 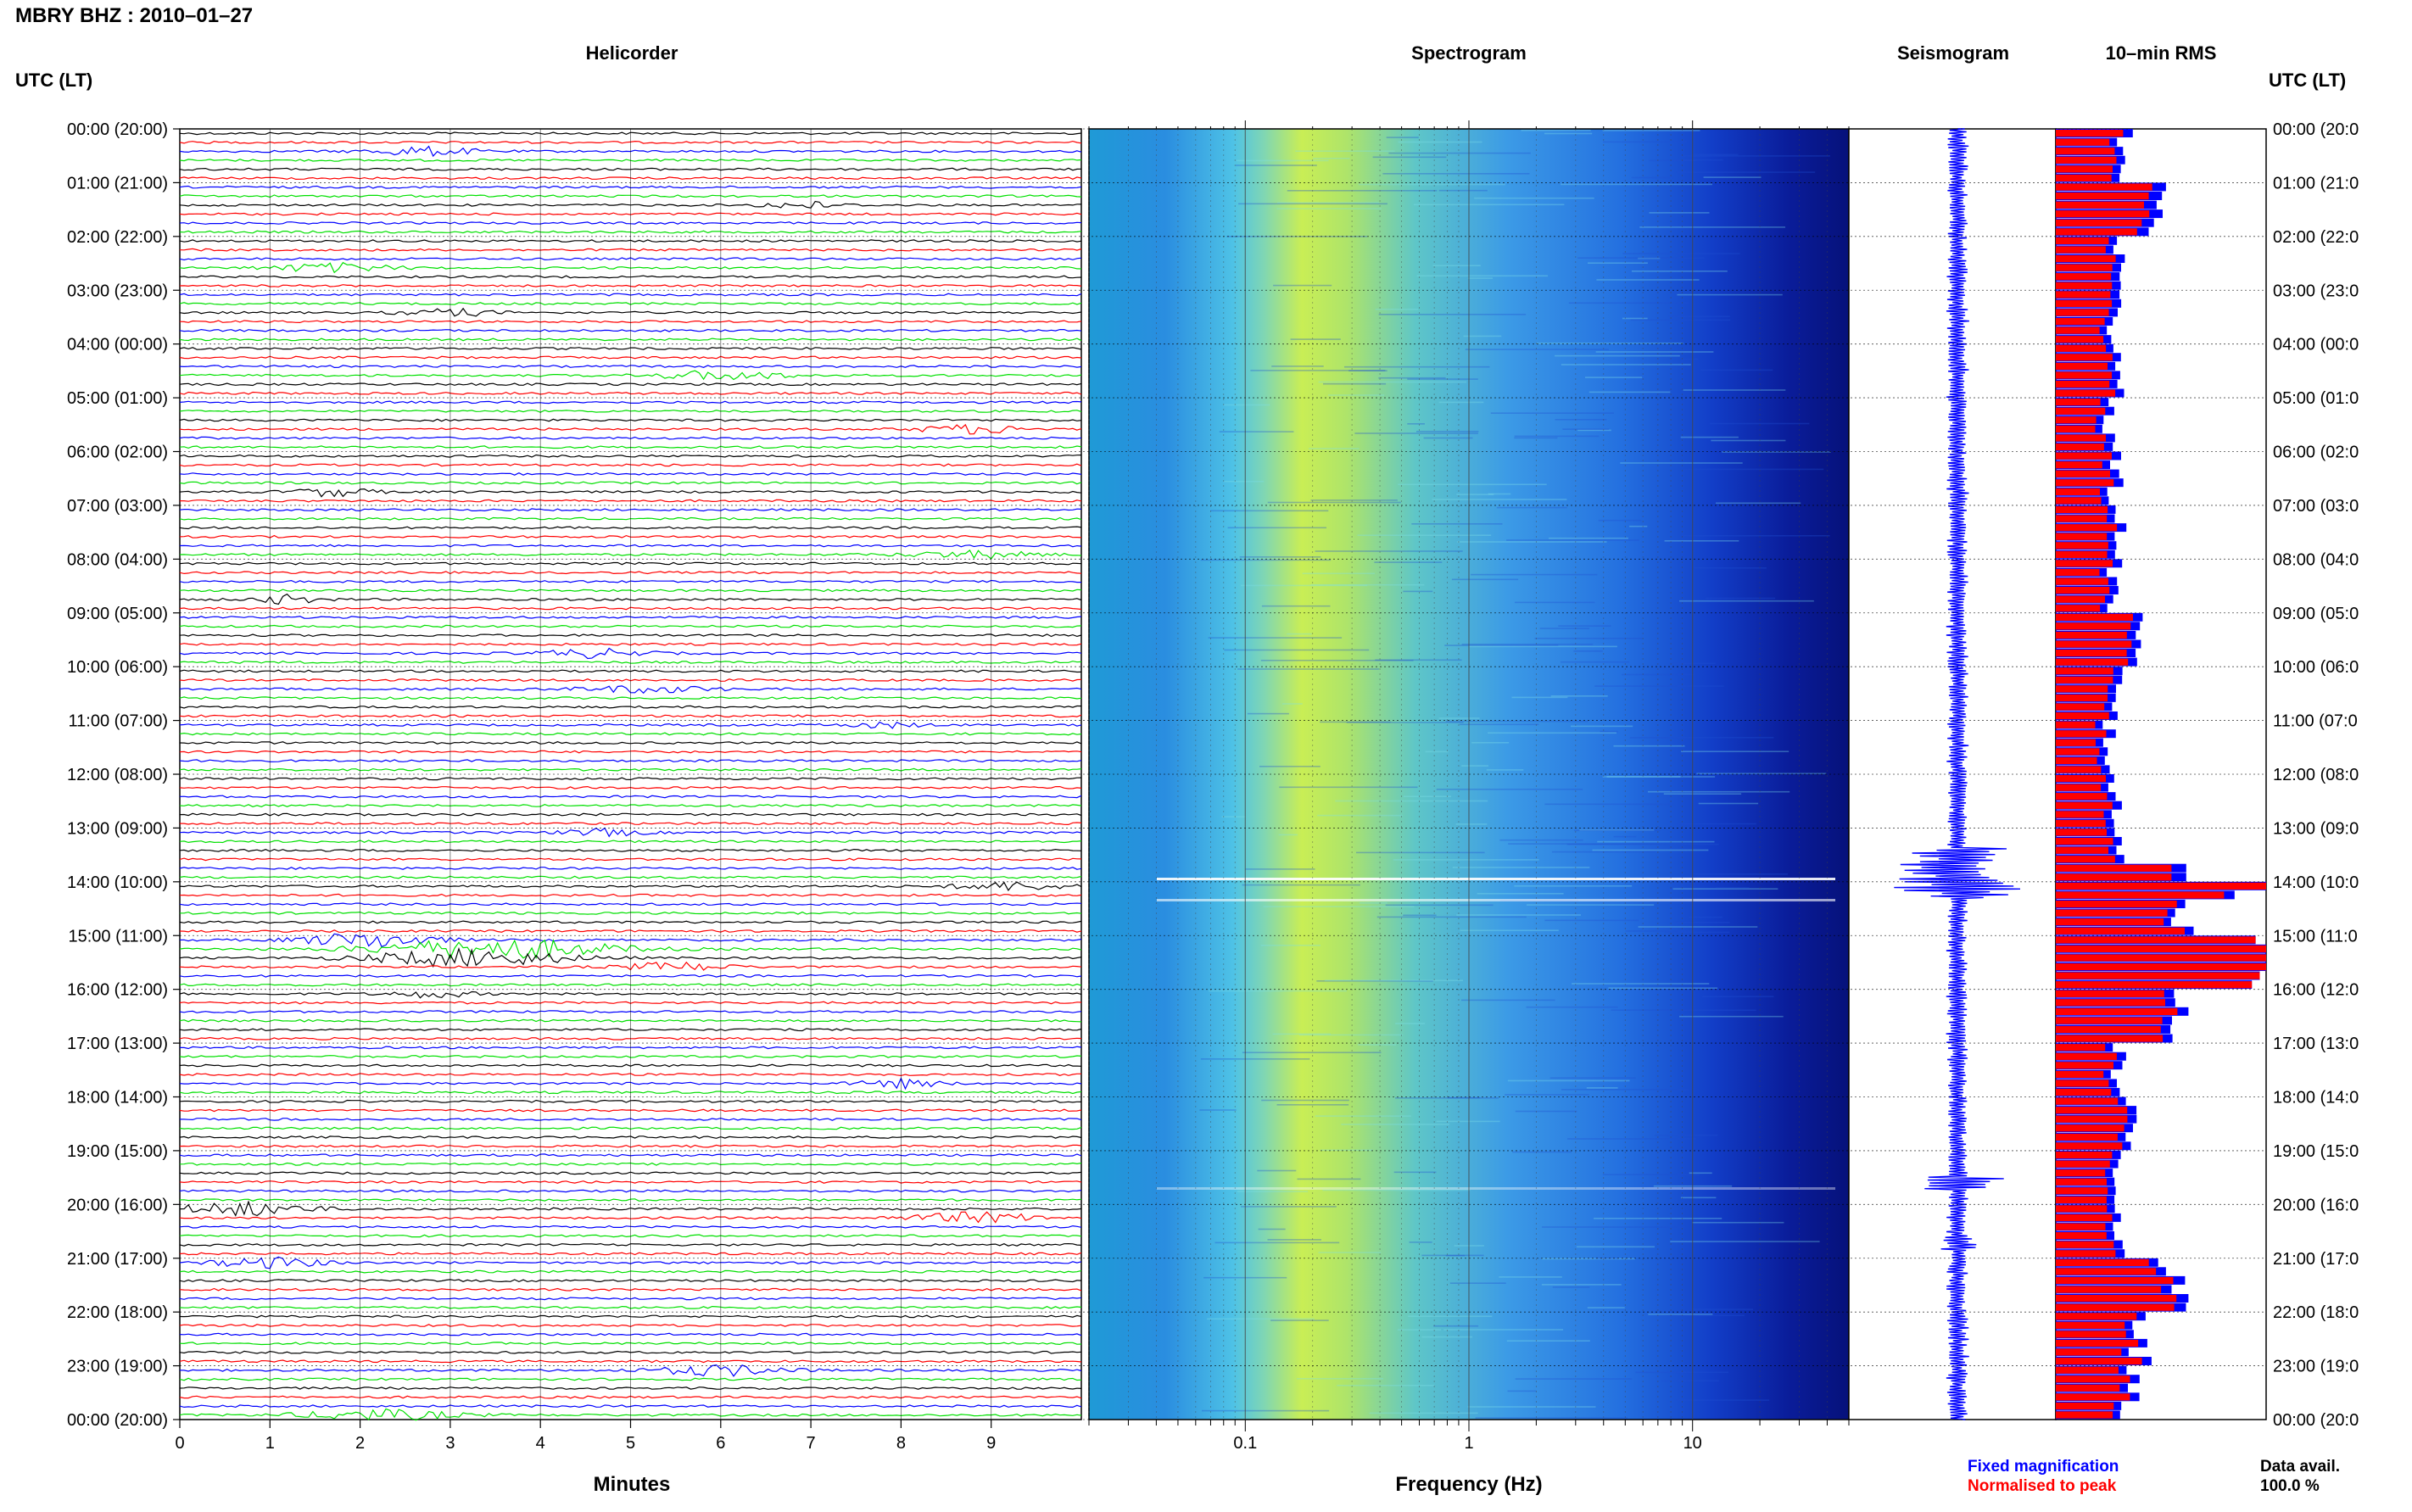 I want to click on minute-tick-label: 0, so click(x=179, y=1443).